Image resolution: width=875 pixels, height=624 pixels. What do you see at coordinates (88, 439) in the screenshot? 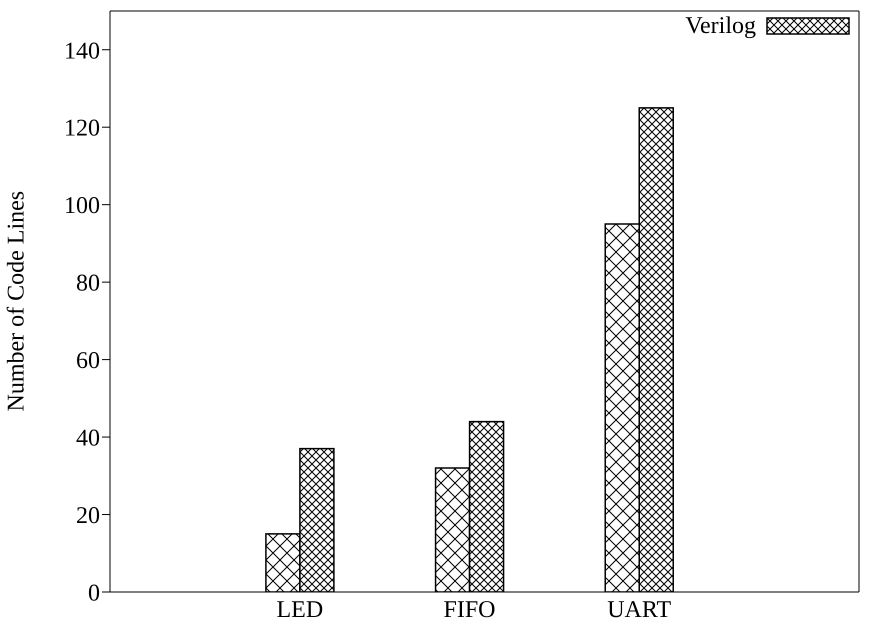
I see `y-tick-label: 40` at bounding box center [88, 439].